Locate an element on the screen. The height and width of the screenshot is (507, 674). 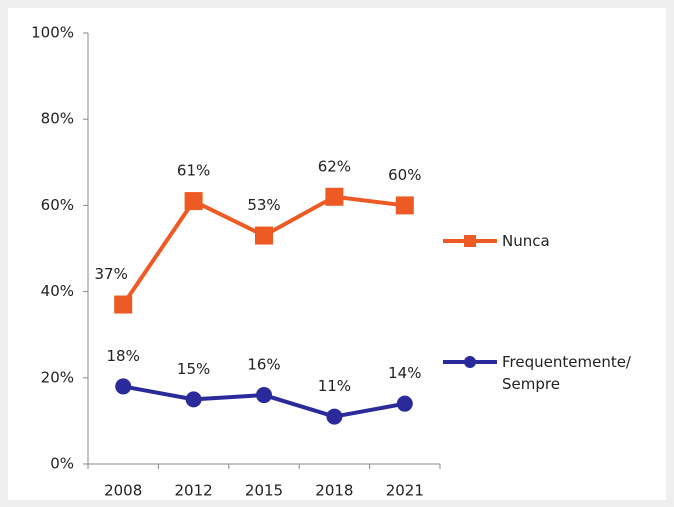
y-tick-label: 20% is located at coordinates (57, 377).